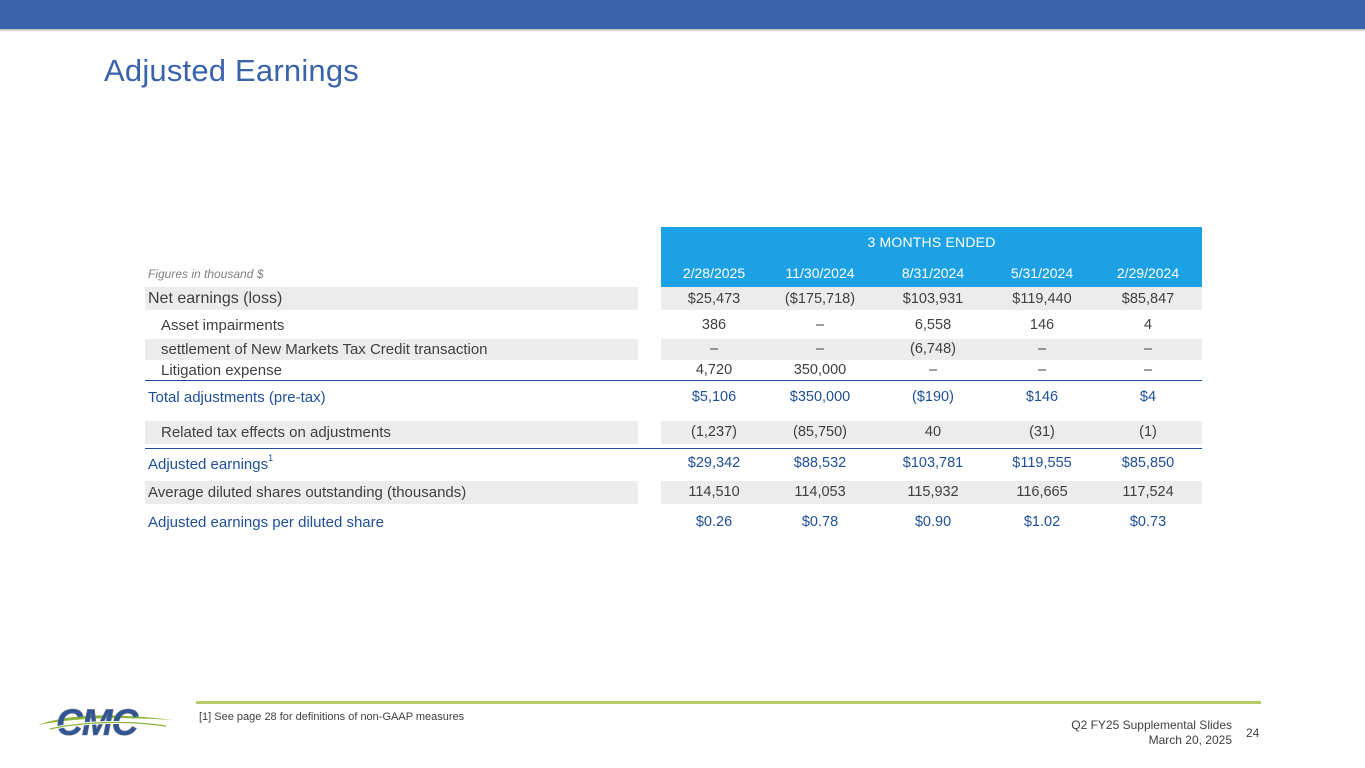 The image size is (1365, 768). What do you see at coordinates (933, 522) in the screenshot?
I see `table-cell: $0.90` at bounding box center [933, 522].